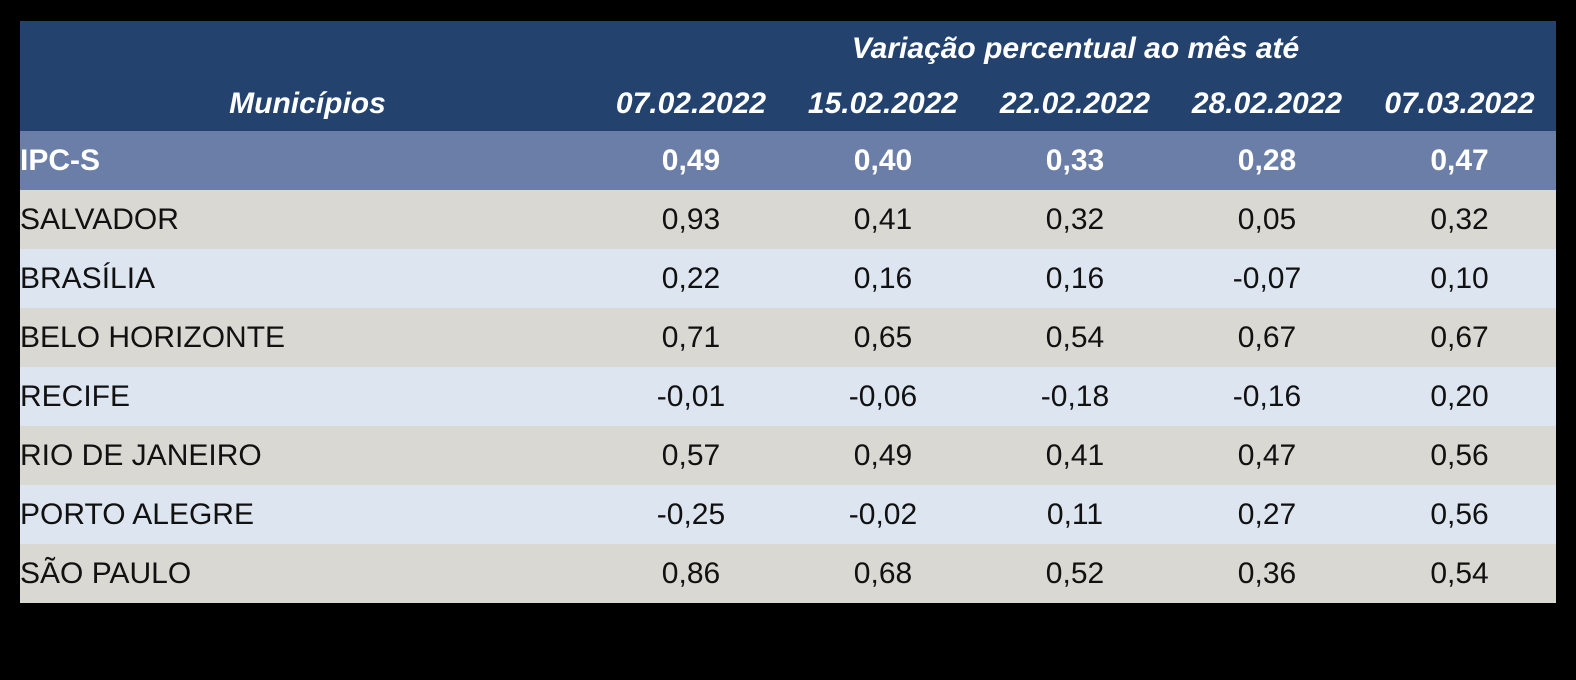 The width and height of the screenshot is (1576, 680). I want to click on cell-value: -0,18, so click(1075, 396).